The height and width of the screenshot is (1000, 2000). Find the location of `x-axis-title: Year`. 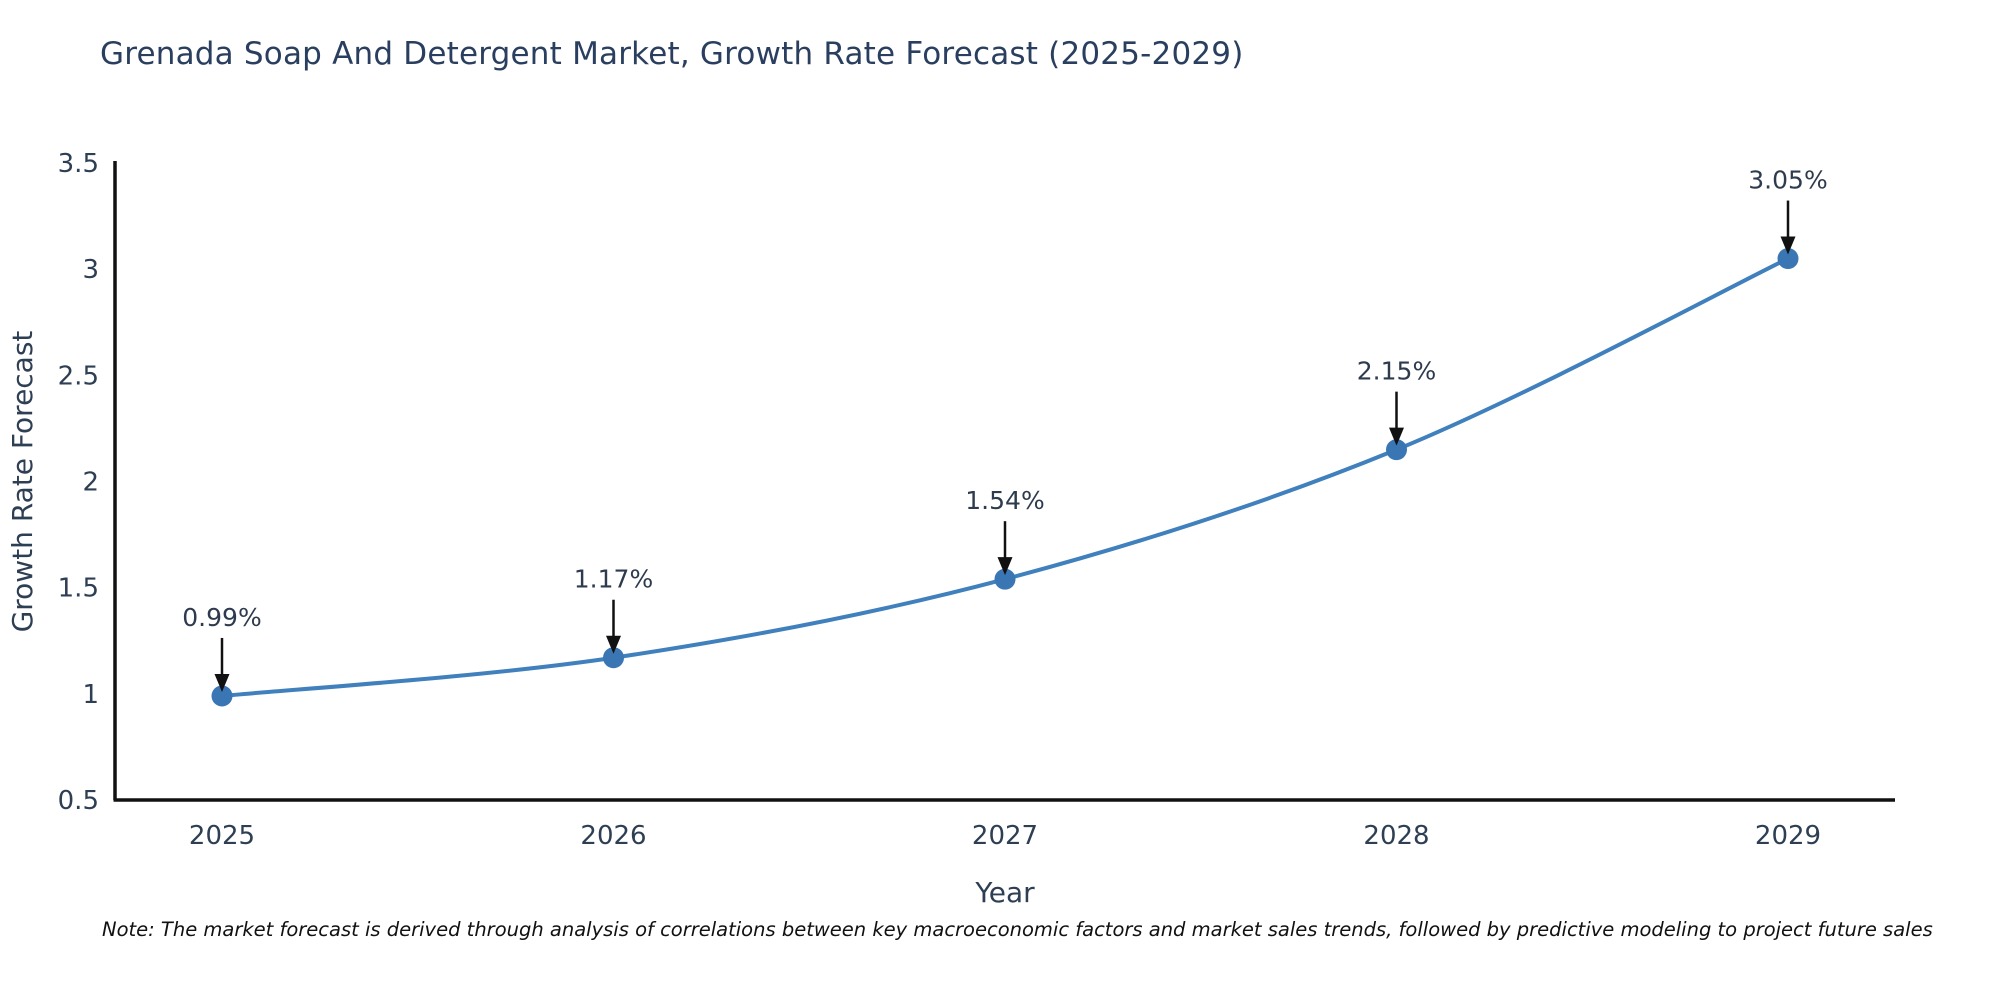

x-axis-title: Year is located at coordinates (1004, 892).